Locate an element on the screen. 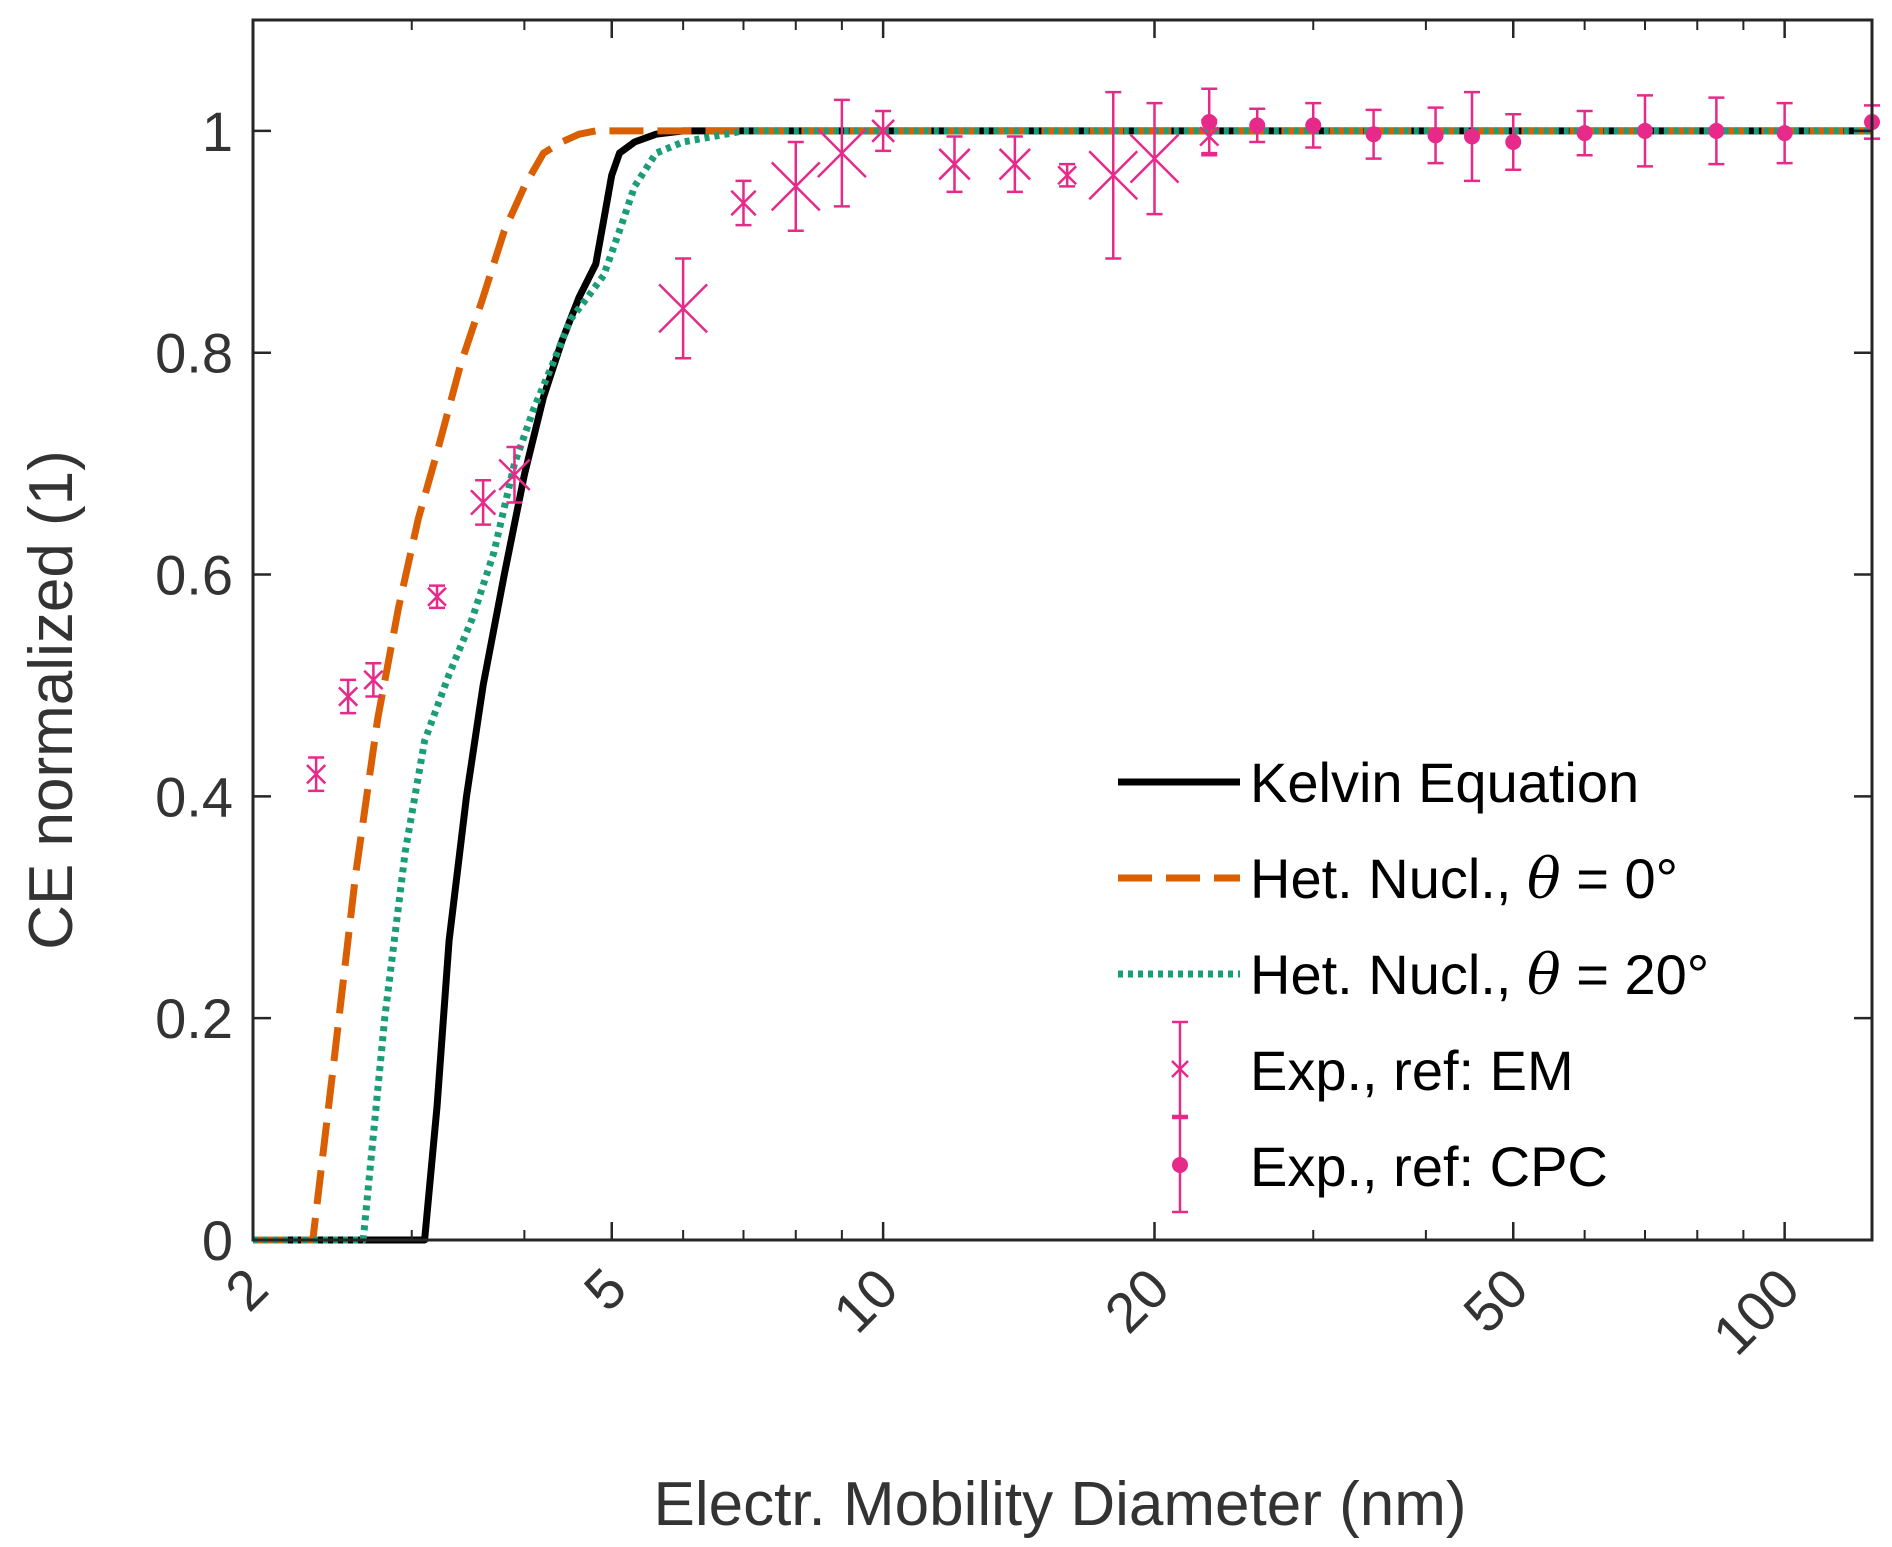  x-axis-title: Electr. Mobility Diameter (nm) is located at coordinates (1059, 1504).